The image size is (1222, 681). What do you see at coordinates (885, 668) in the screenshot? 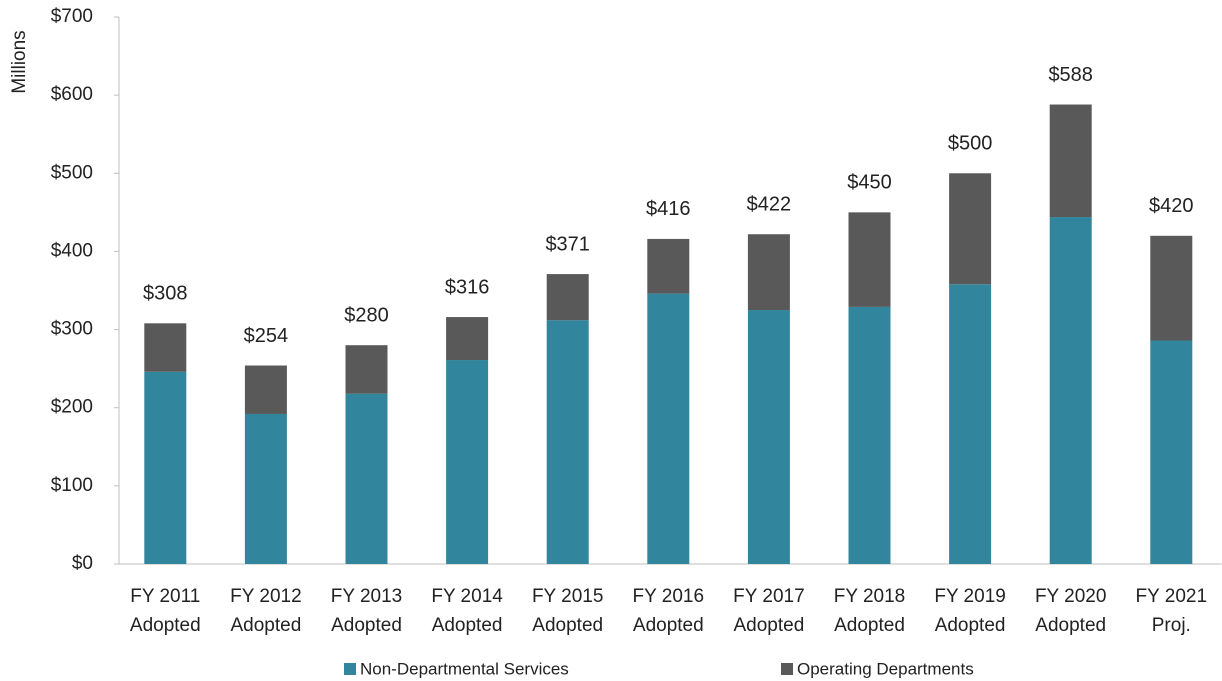
I see `legend-label: Operating Departments` at bounding box center [885, 668].